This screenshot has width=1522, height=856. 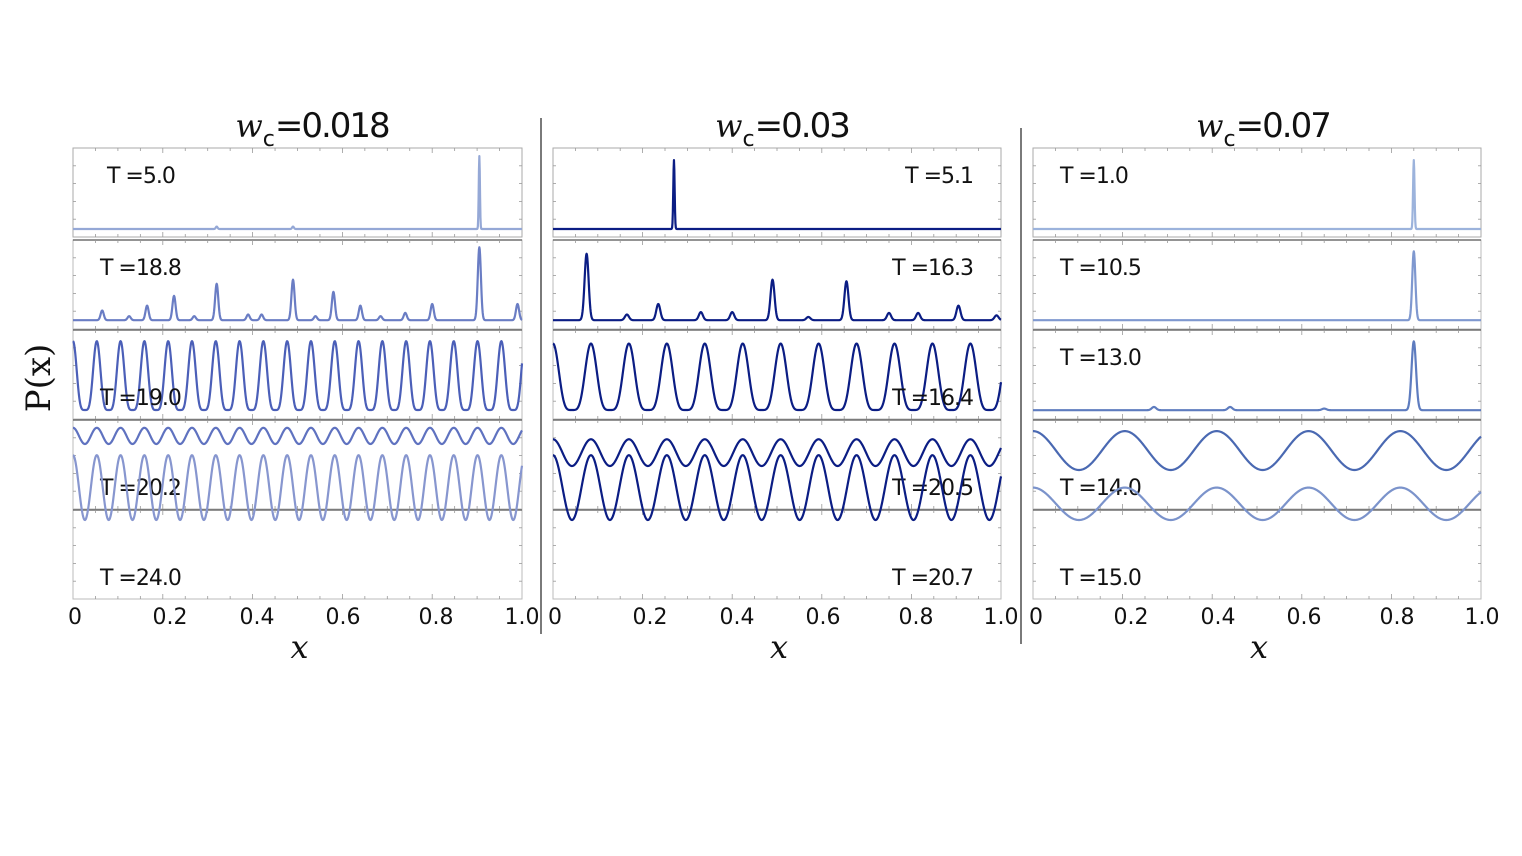 I want to click on row-2: T =18.8, so click(x=297, y=284).